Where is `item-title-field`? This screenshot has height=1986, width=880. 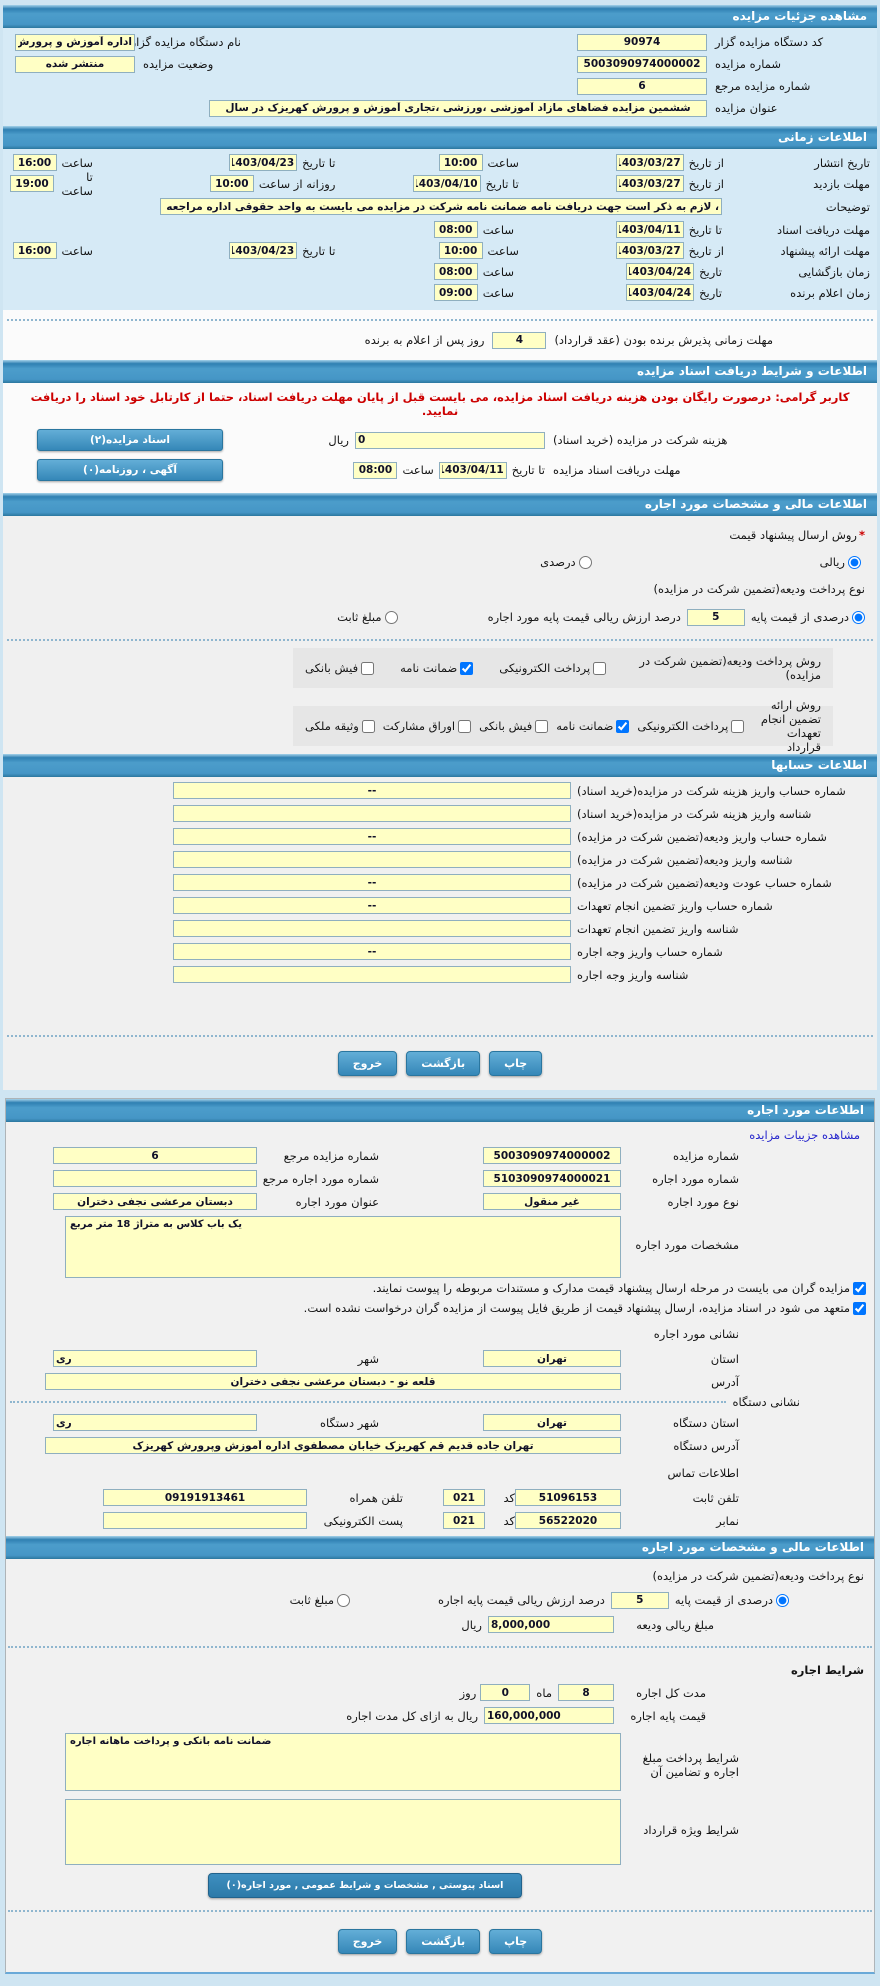
item-title-field is located at coordinates (155, 1201).